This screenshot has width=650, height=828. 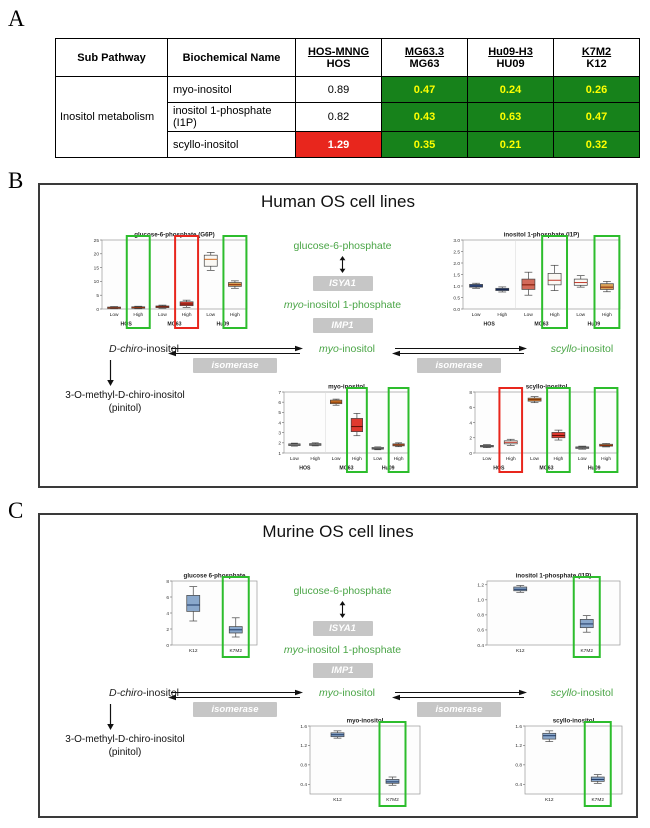 I want to click on pinitol-label: 3-O-methyl-D-chiro-inositol (pinitol), so click(x=125, y=746).